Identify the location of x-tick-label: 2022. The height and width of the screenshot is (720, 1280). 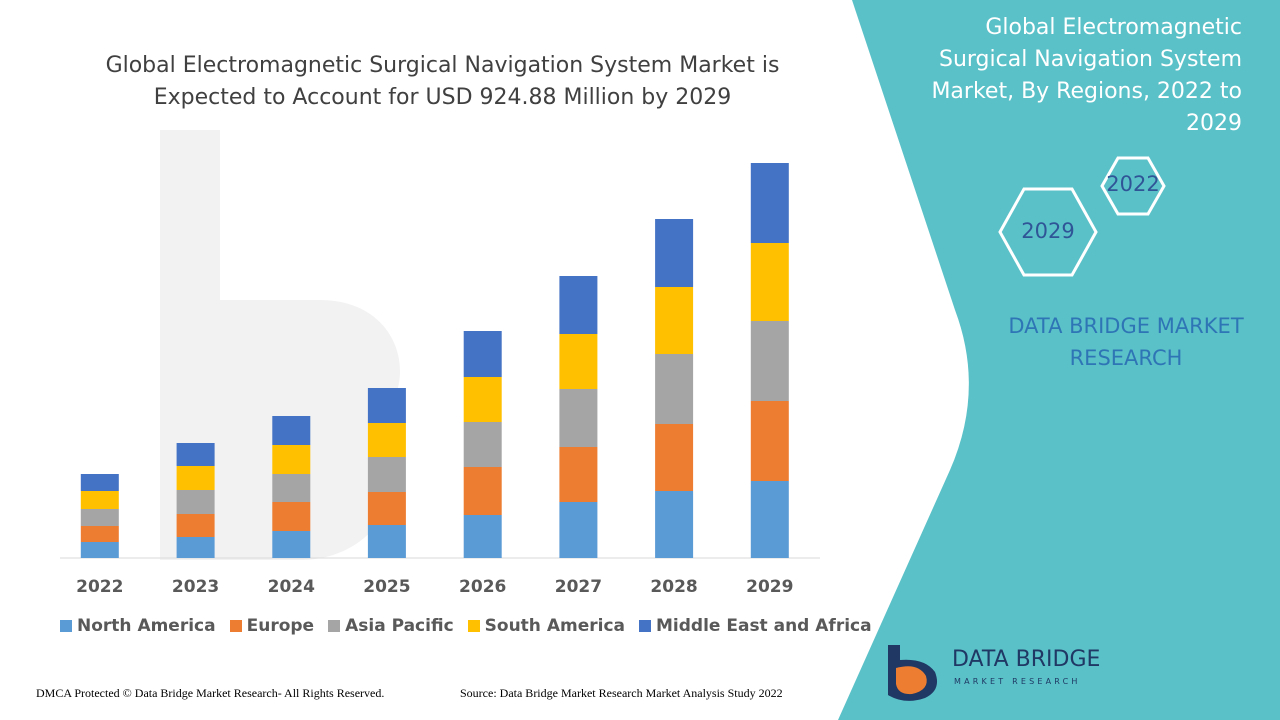
(99, 587).